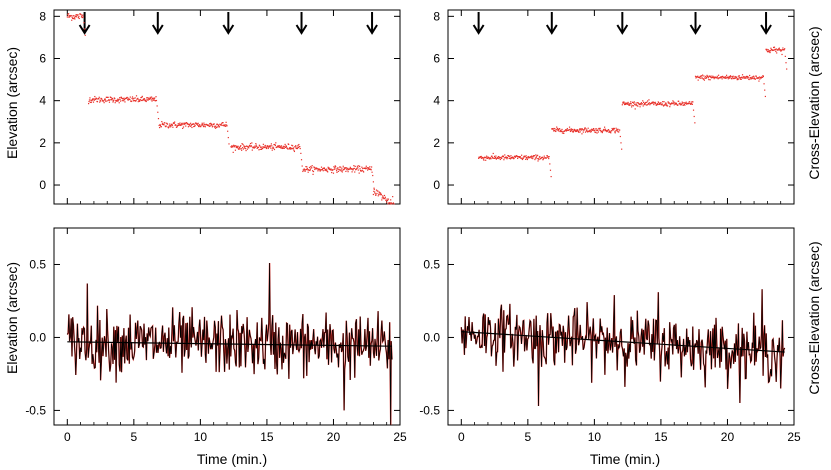  I want to click on y-tick-label: 4, so click(42, 101).